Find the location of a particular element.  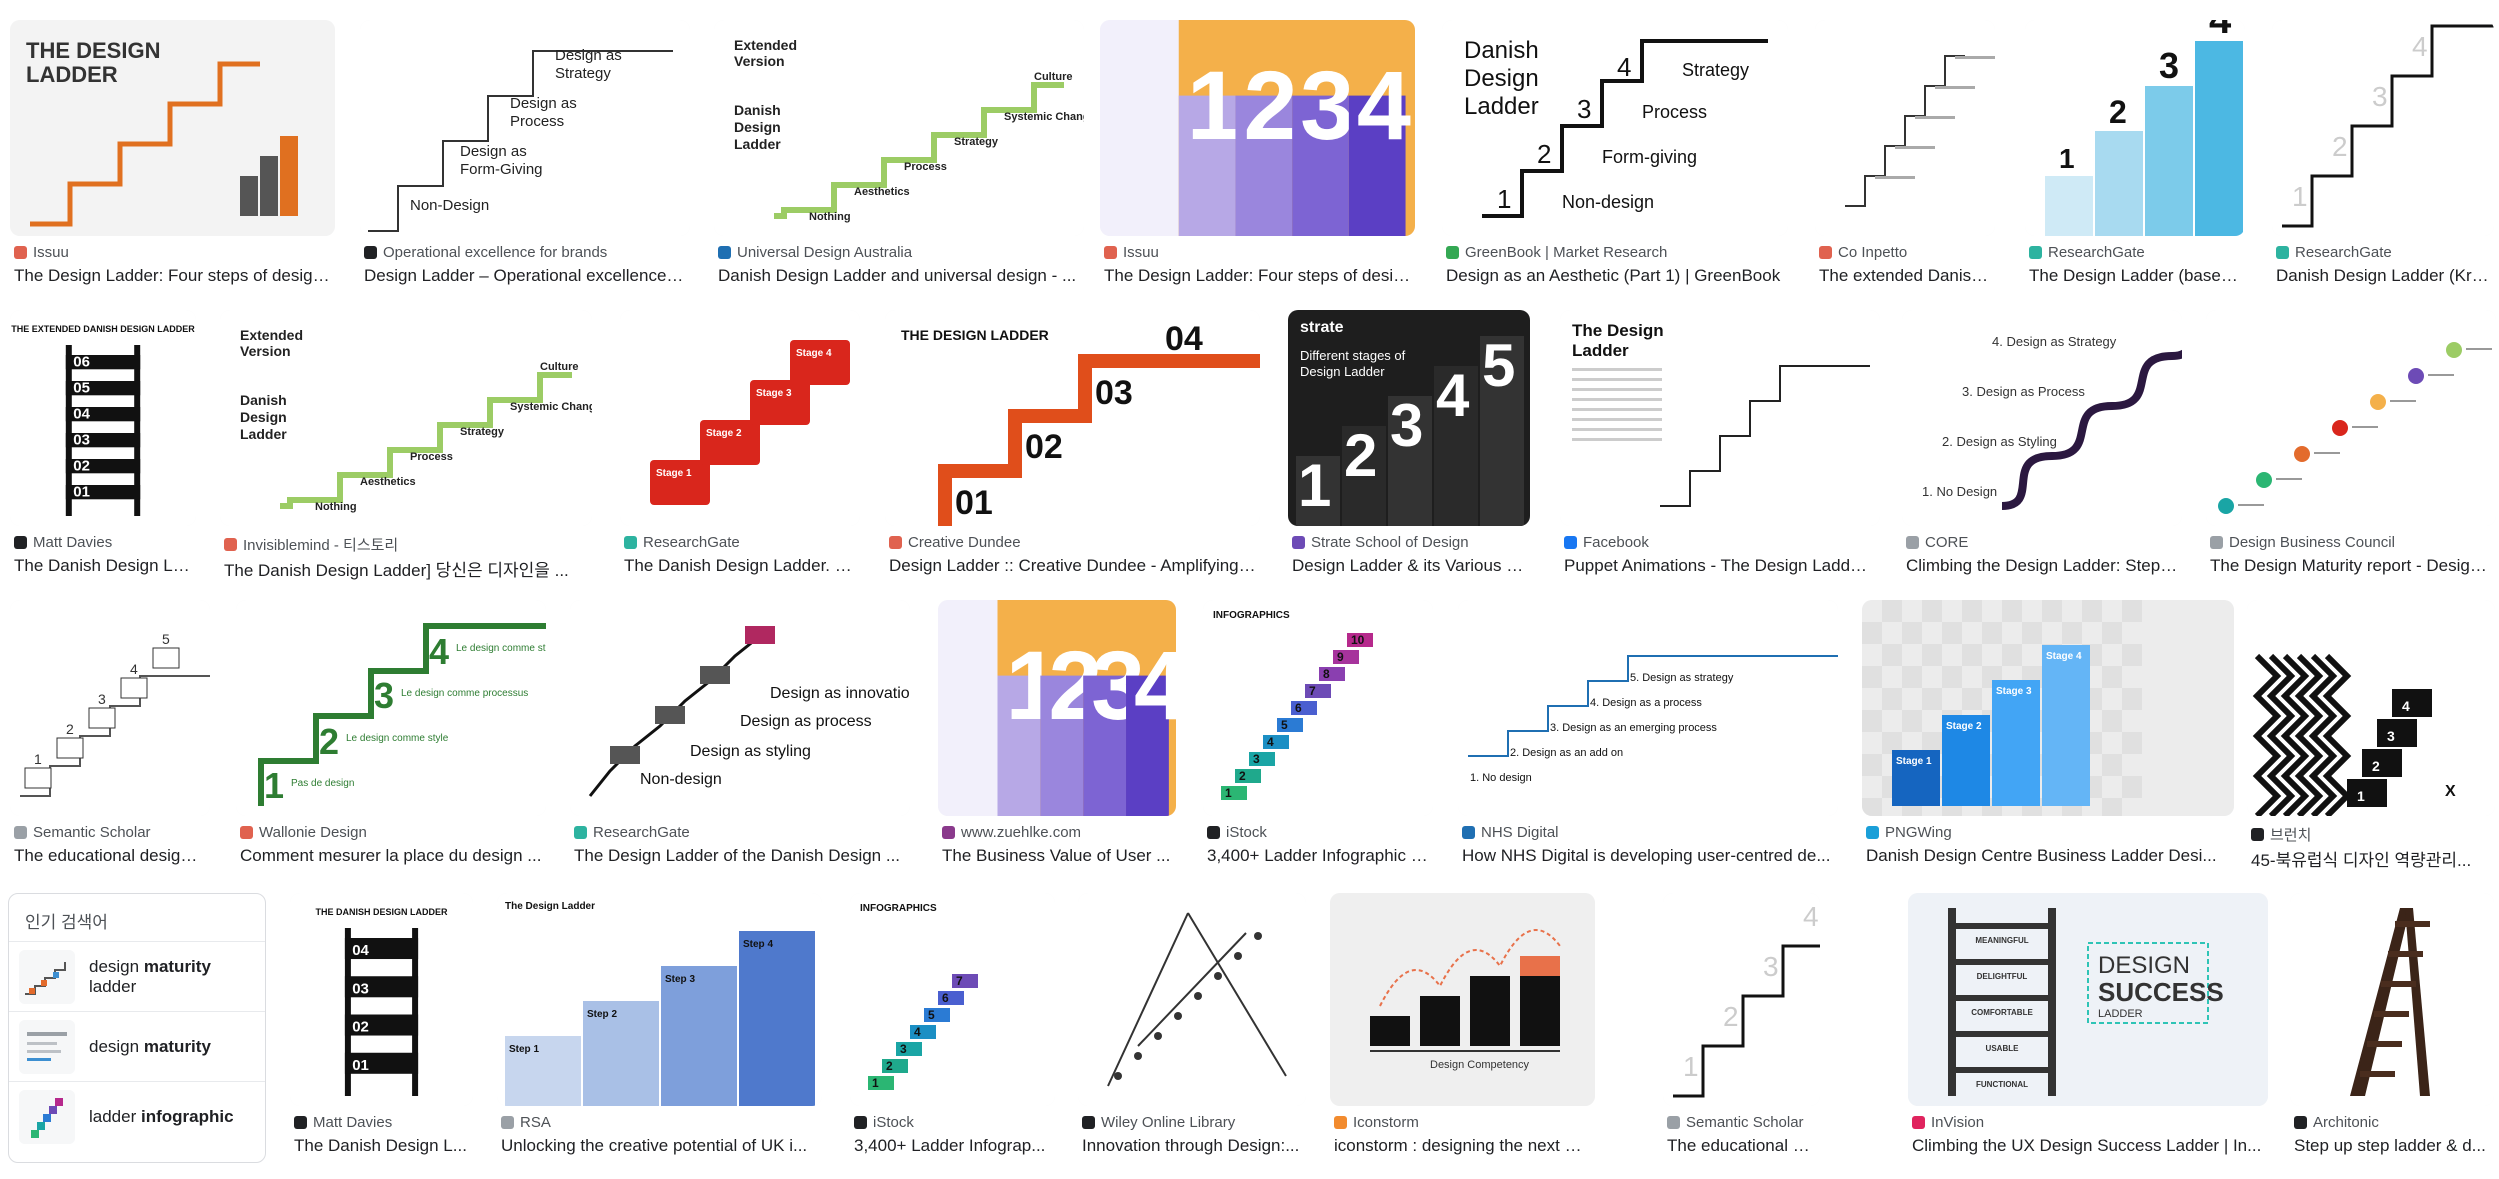

result-thumbnail: THE DANISH DESIGN LADDER 04 03 02 01 is located at coordinates (381, 999).